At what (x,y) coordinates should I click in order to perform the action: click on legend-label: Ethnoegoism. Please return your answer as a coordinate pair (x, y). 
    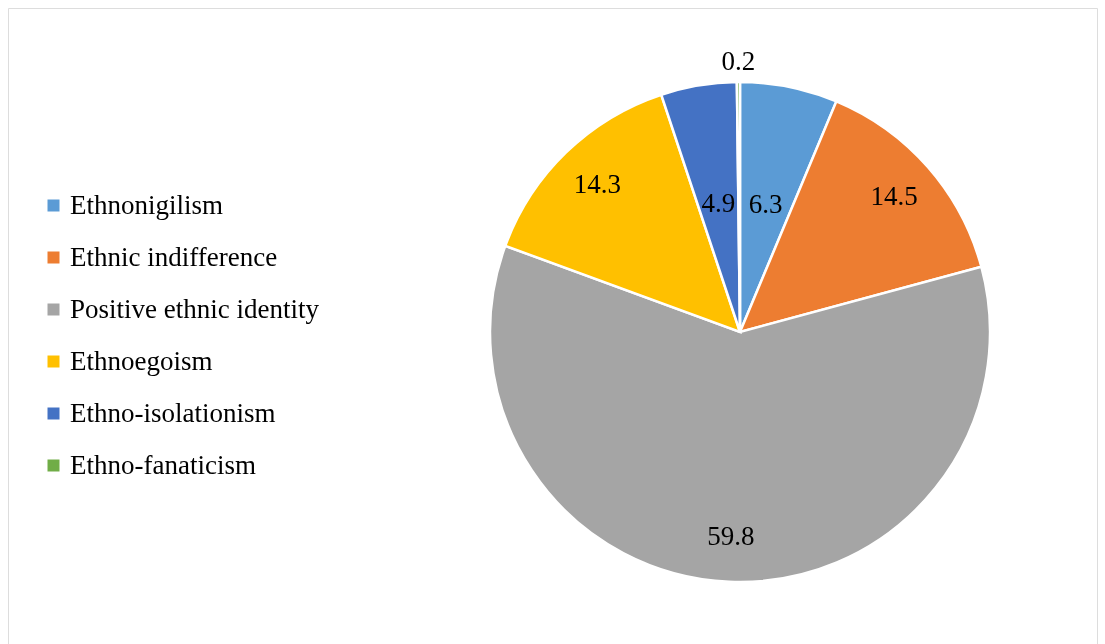
    Looking at the image, I should click on (141, 360).